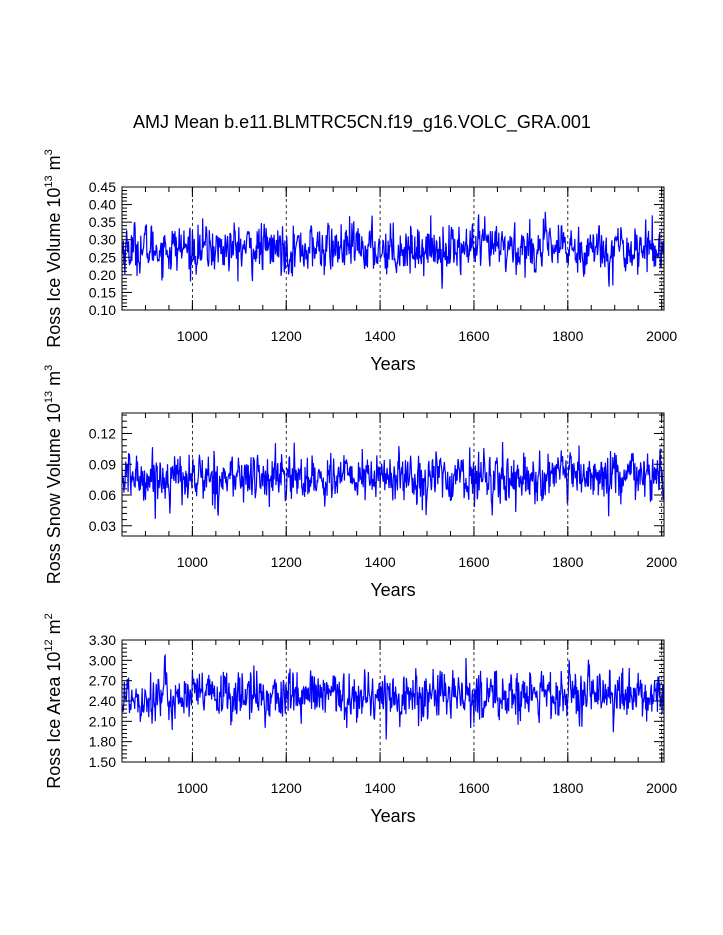 Image resolution: width=723 pixels, height=935 pixels. I want to click on y-tick-label: 1.50, so click(102, 762).